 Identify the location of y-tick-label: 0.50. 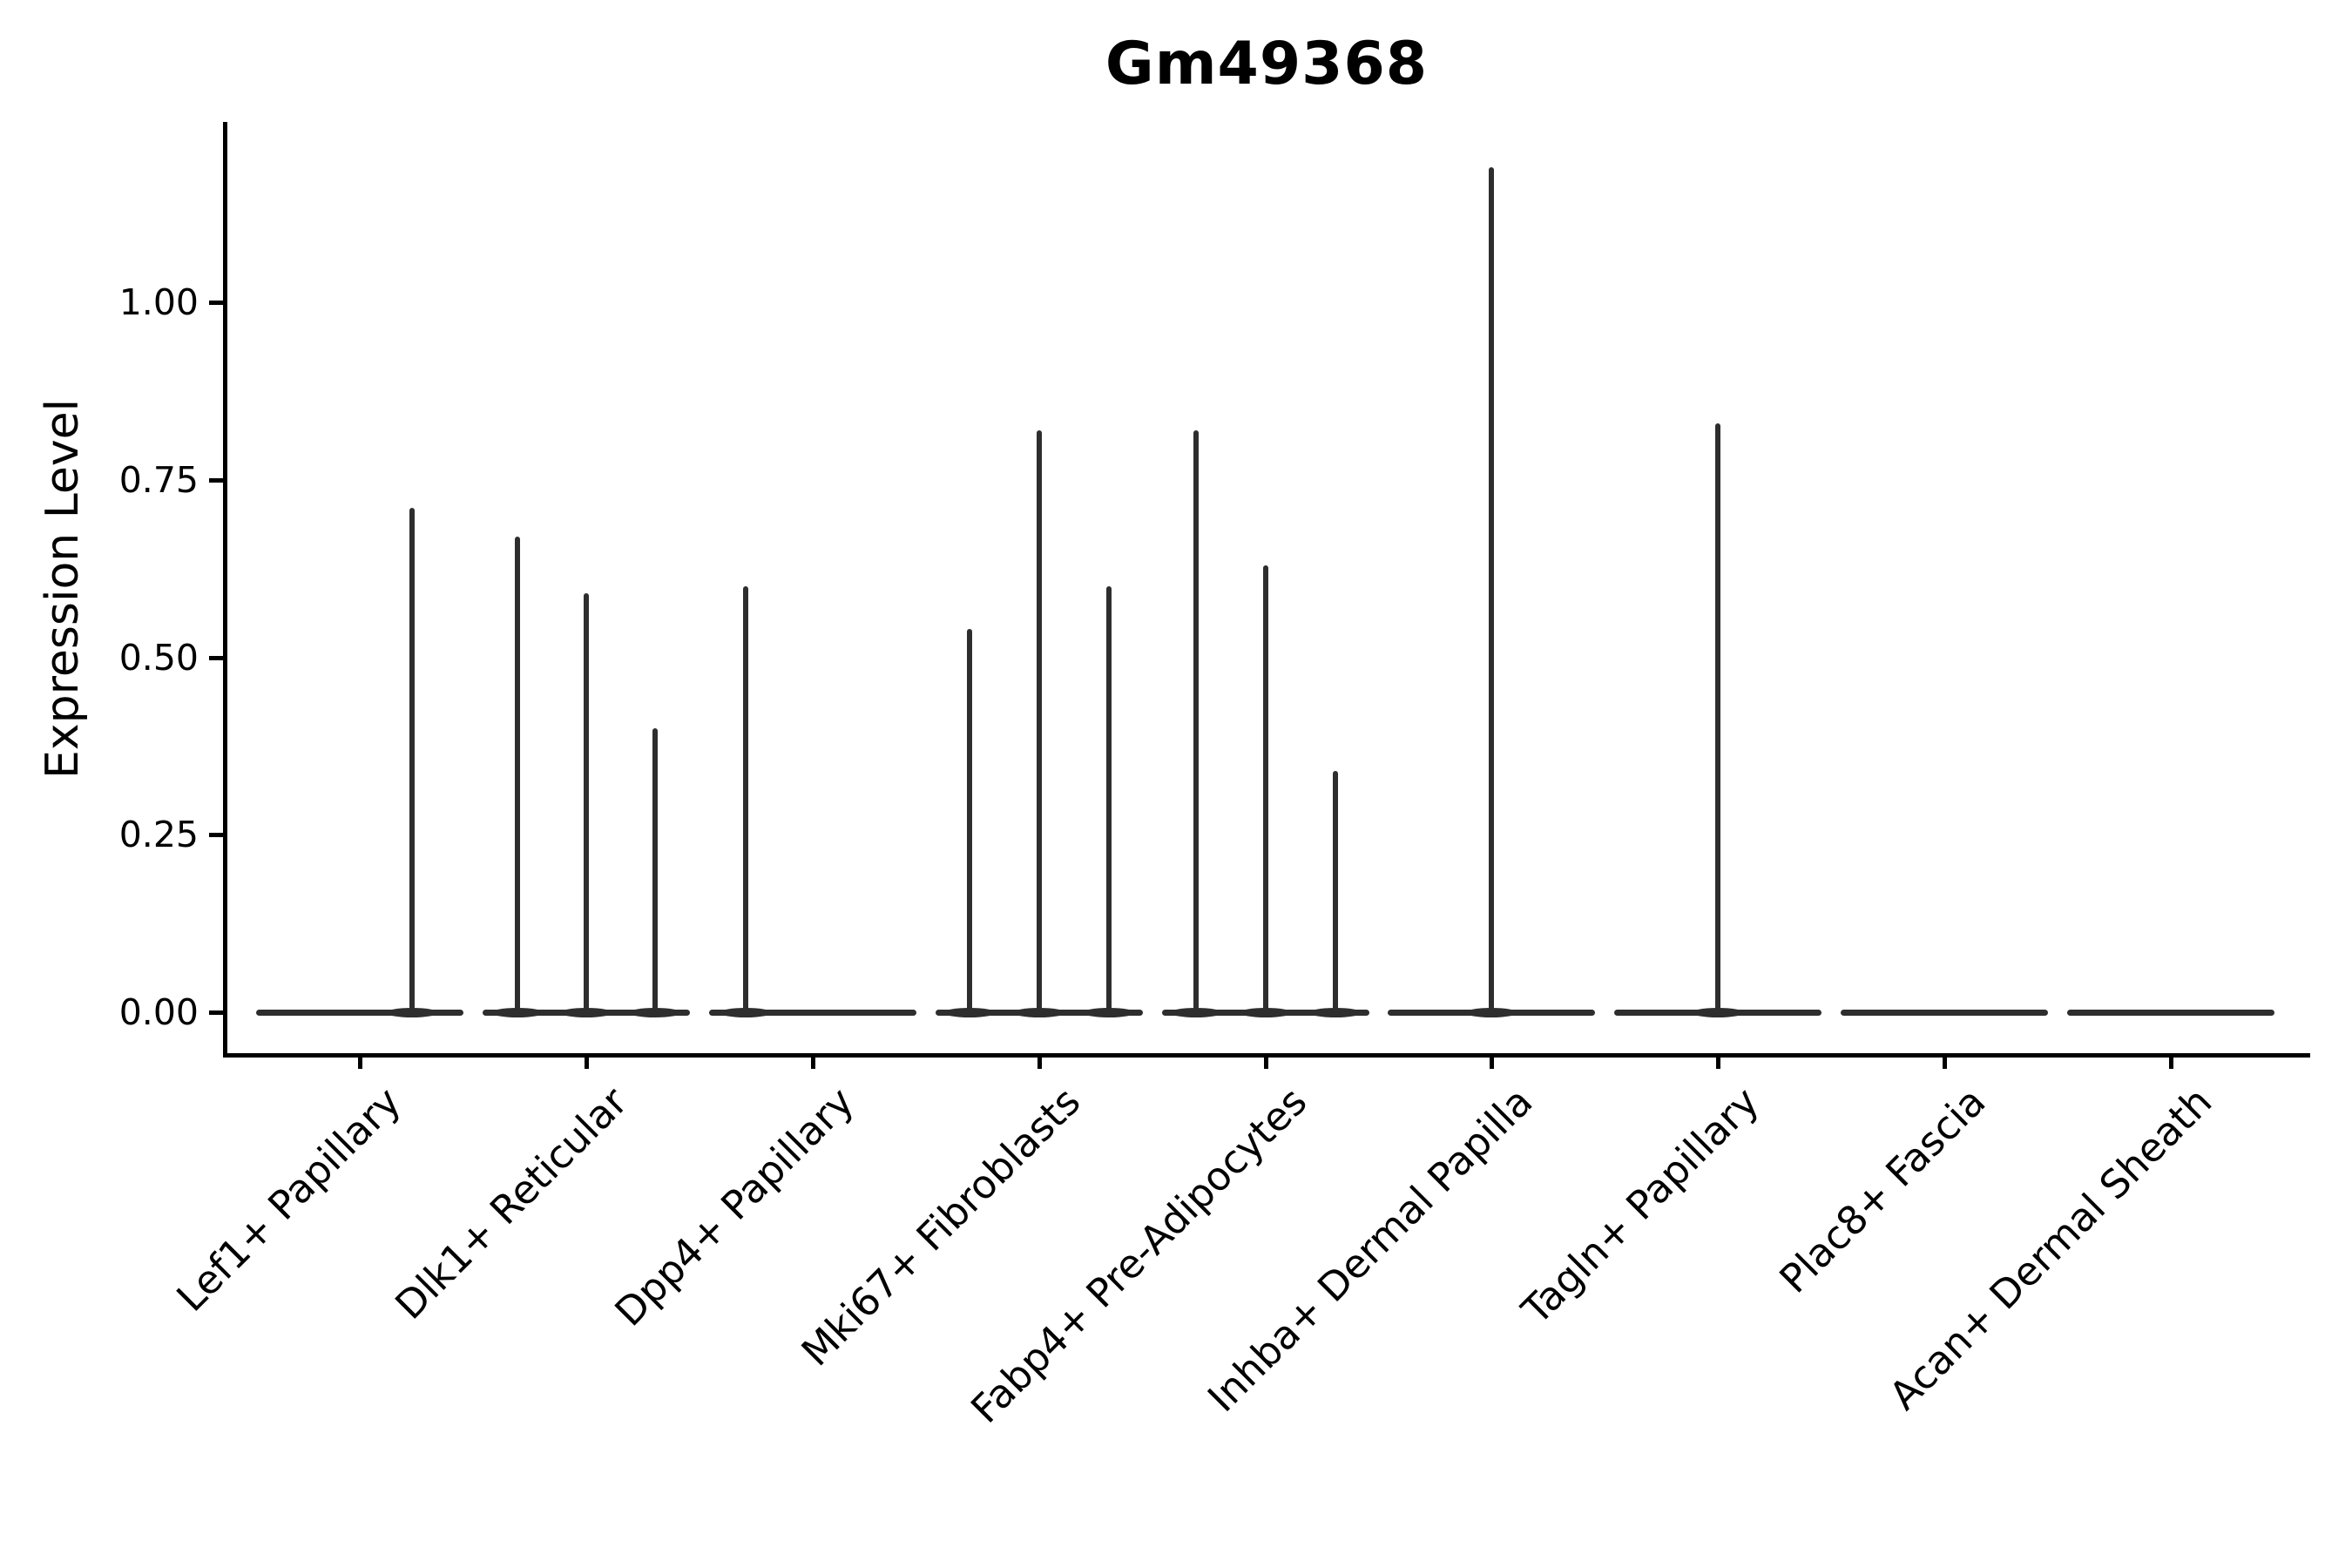
(158, 657).